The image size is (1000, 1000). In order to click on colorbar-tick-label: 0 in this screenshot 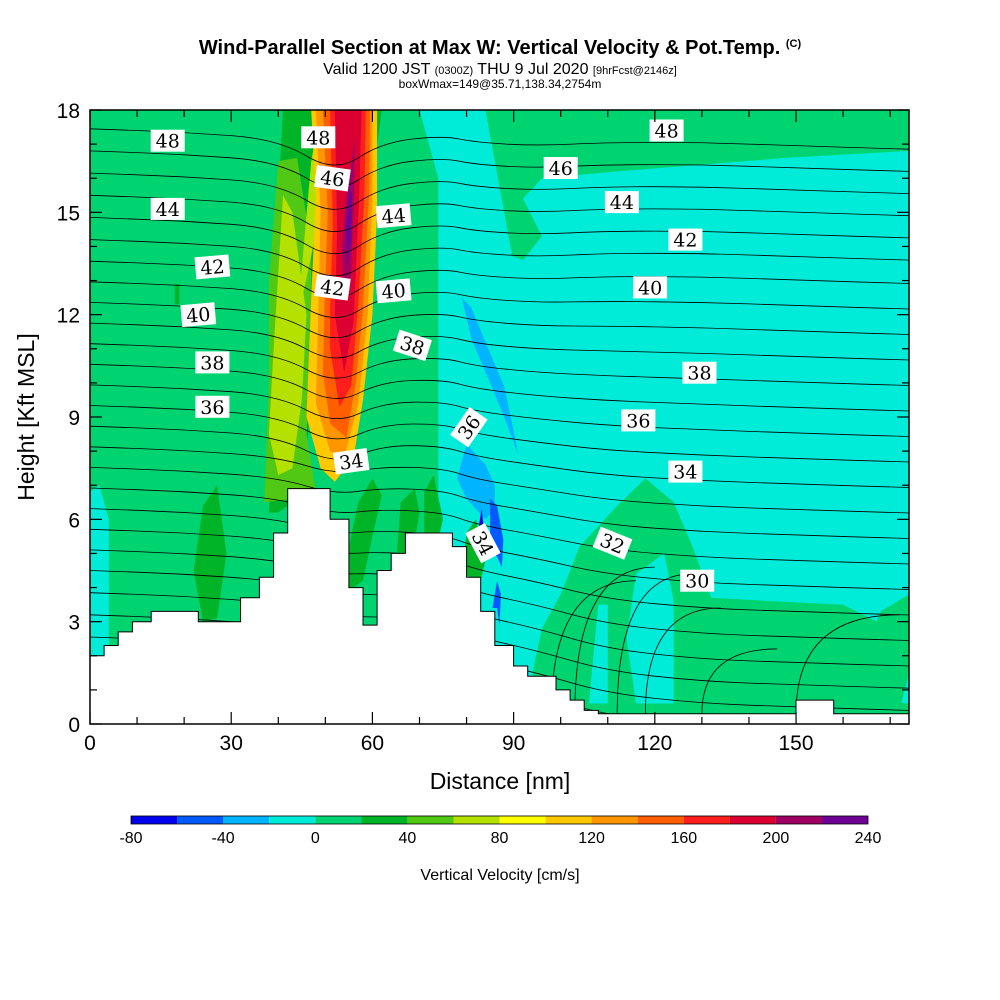, I will do `click(315, 838)`.